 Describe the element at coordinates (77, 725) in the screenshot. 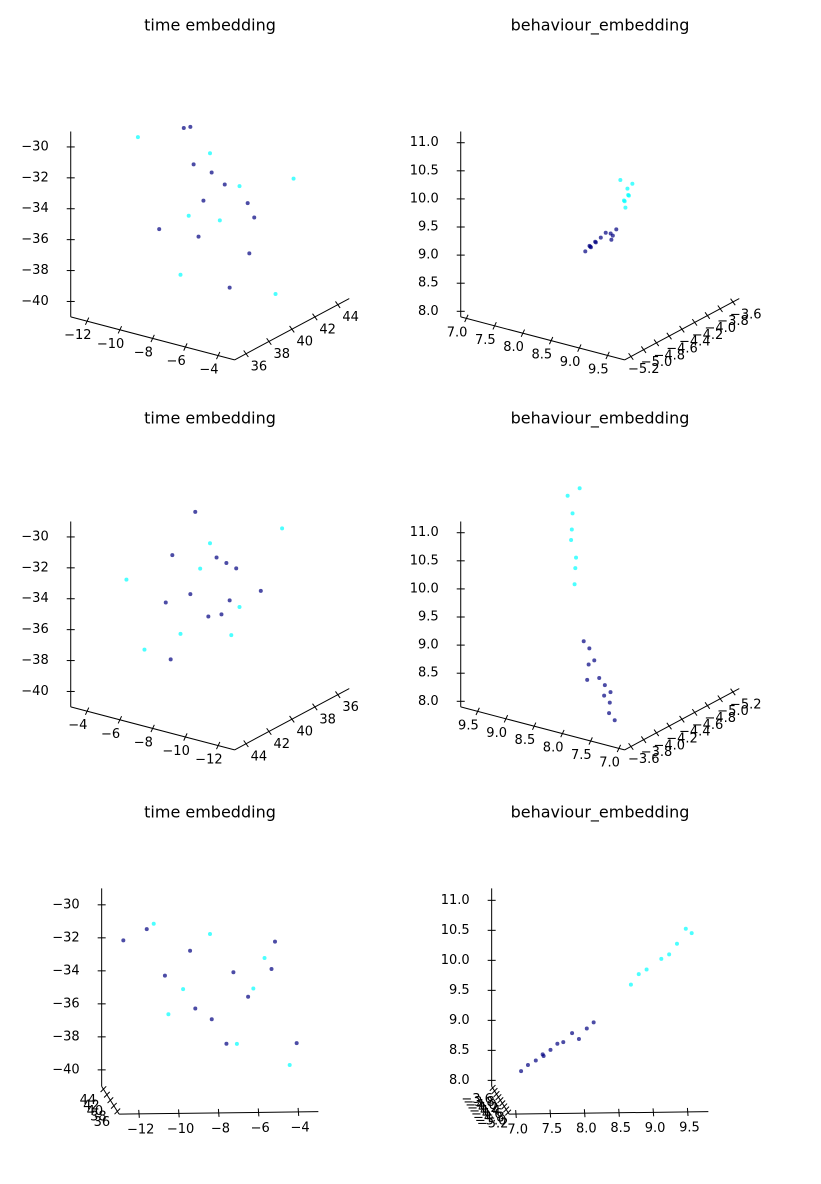

I see `x-tick-label: −4` at that location.